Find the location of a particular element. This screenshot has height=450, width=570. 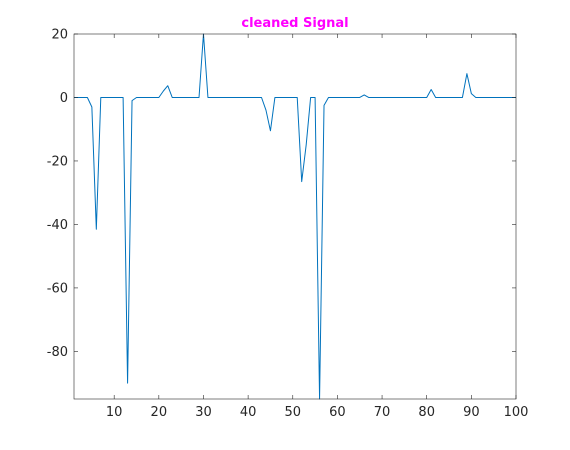

y-tick-label: -80 is located at coordinates (57, 352).